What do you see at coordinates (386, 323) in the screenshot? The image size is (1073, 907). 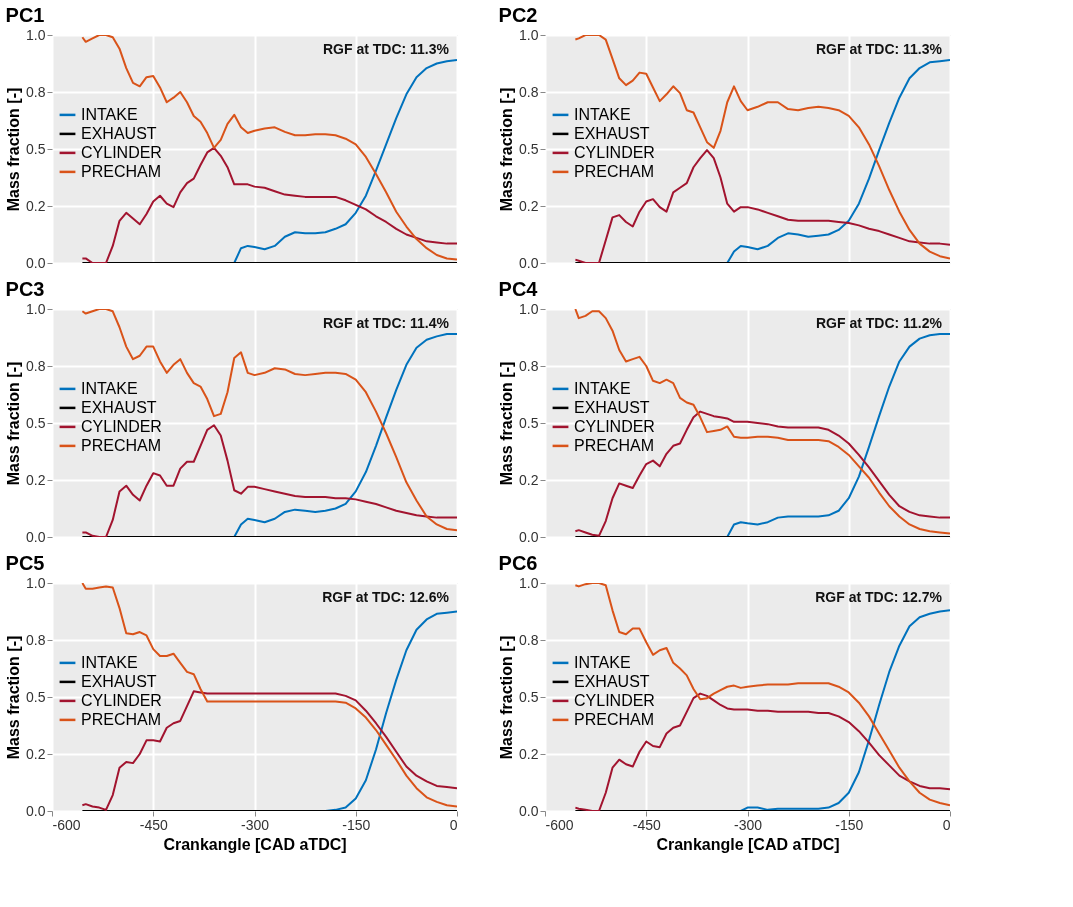 I see `annotation: RGF at TDC: 11.4%` at bounding box center [386, 323].